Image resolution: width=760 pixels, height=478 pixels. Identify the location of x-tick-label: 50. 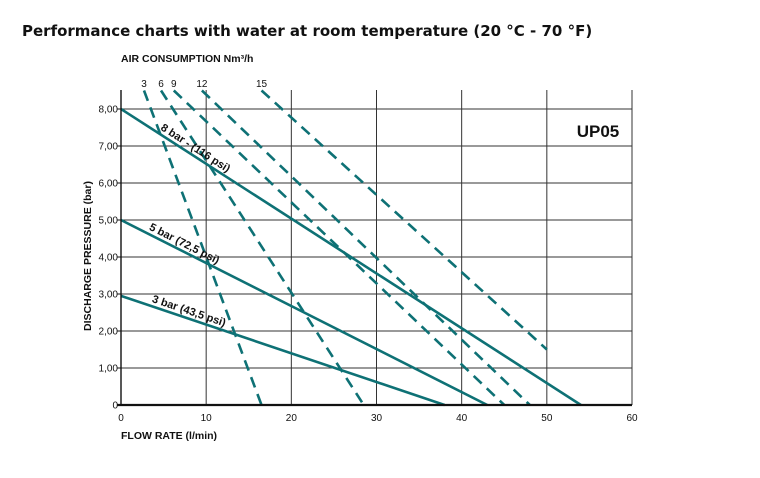
(547, 418).